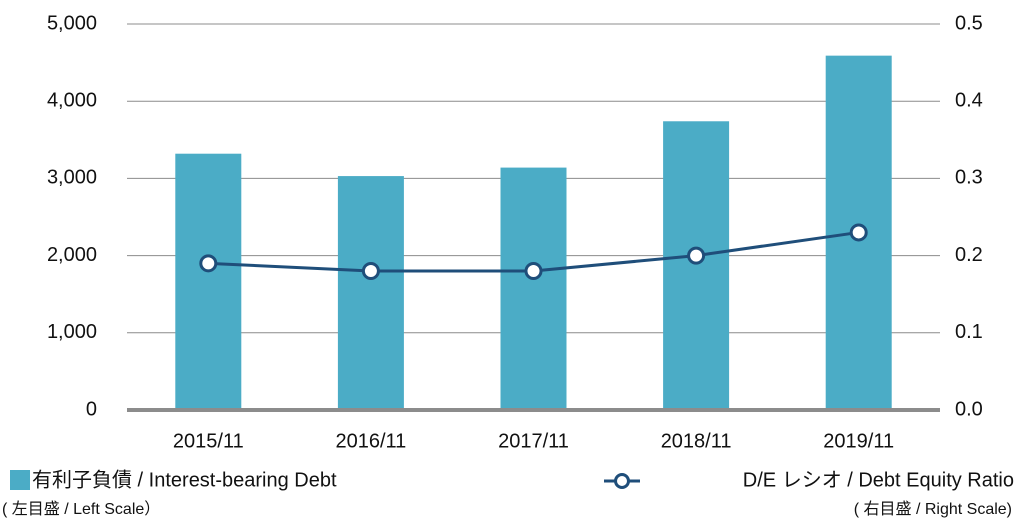 The image size is (1017, 521). Describe the element at coordinates (696, 441) in the screenshot. I see `x-tick-label: 2018/11` at that location.